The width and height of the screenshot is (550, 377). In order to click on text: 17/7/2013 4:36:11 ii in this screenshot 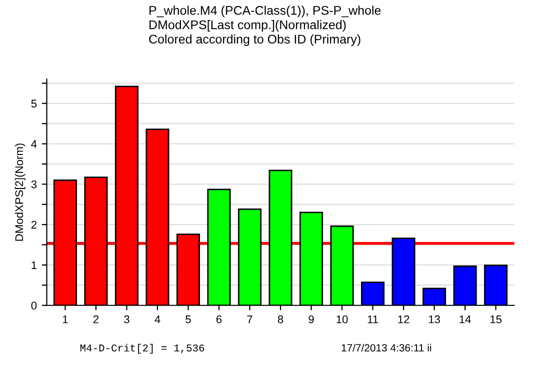, I will do `click(387, 348)`.